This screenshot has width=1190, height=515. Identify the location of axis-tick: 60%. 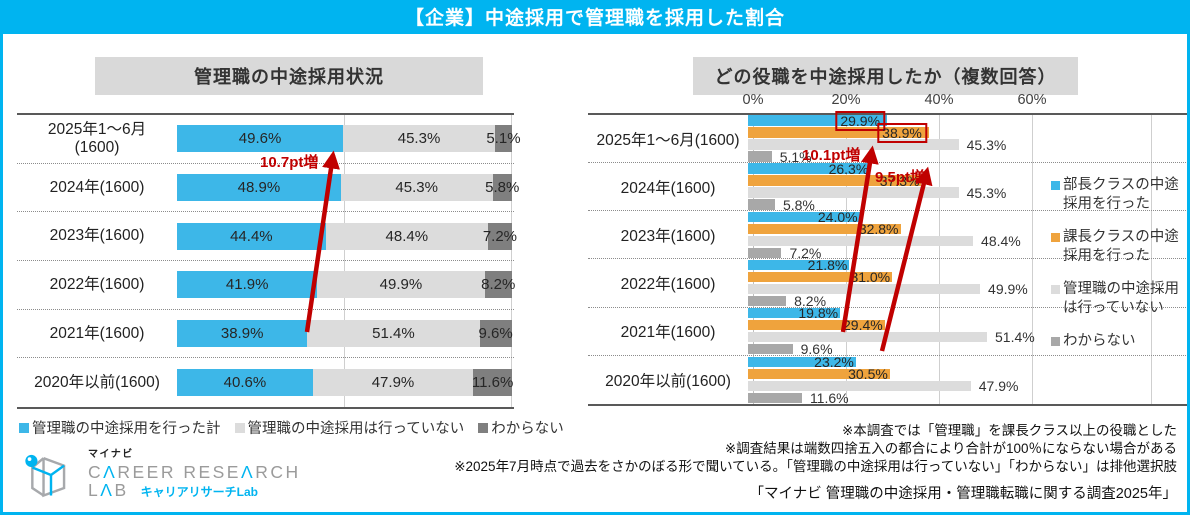
(1032, 100).